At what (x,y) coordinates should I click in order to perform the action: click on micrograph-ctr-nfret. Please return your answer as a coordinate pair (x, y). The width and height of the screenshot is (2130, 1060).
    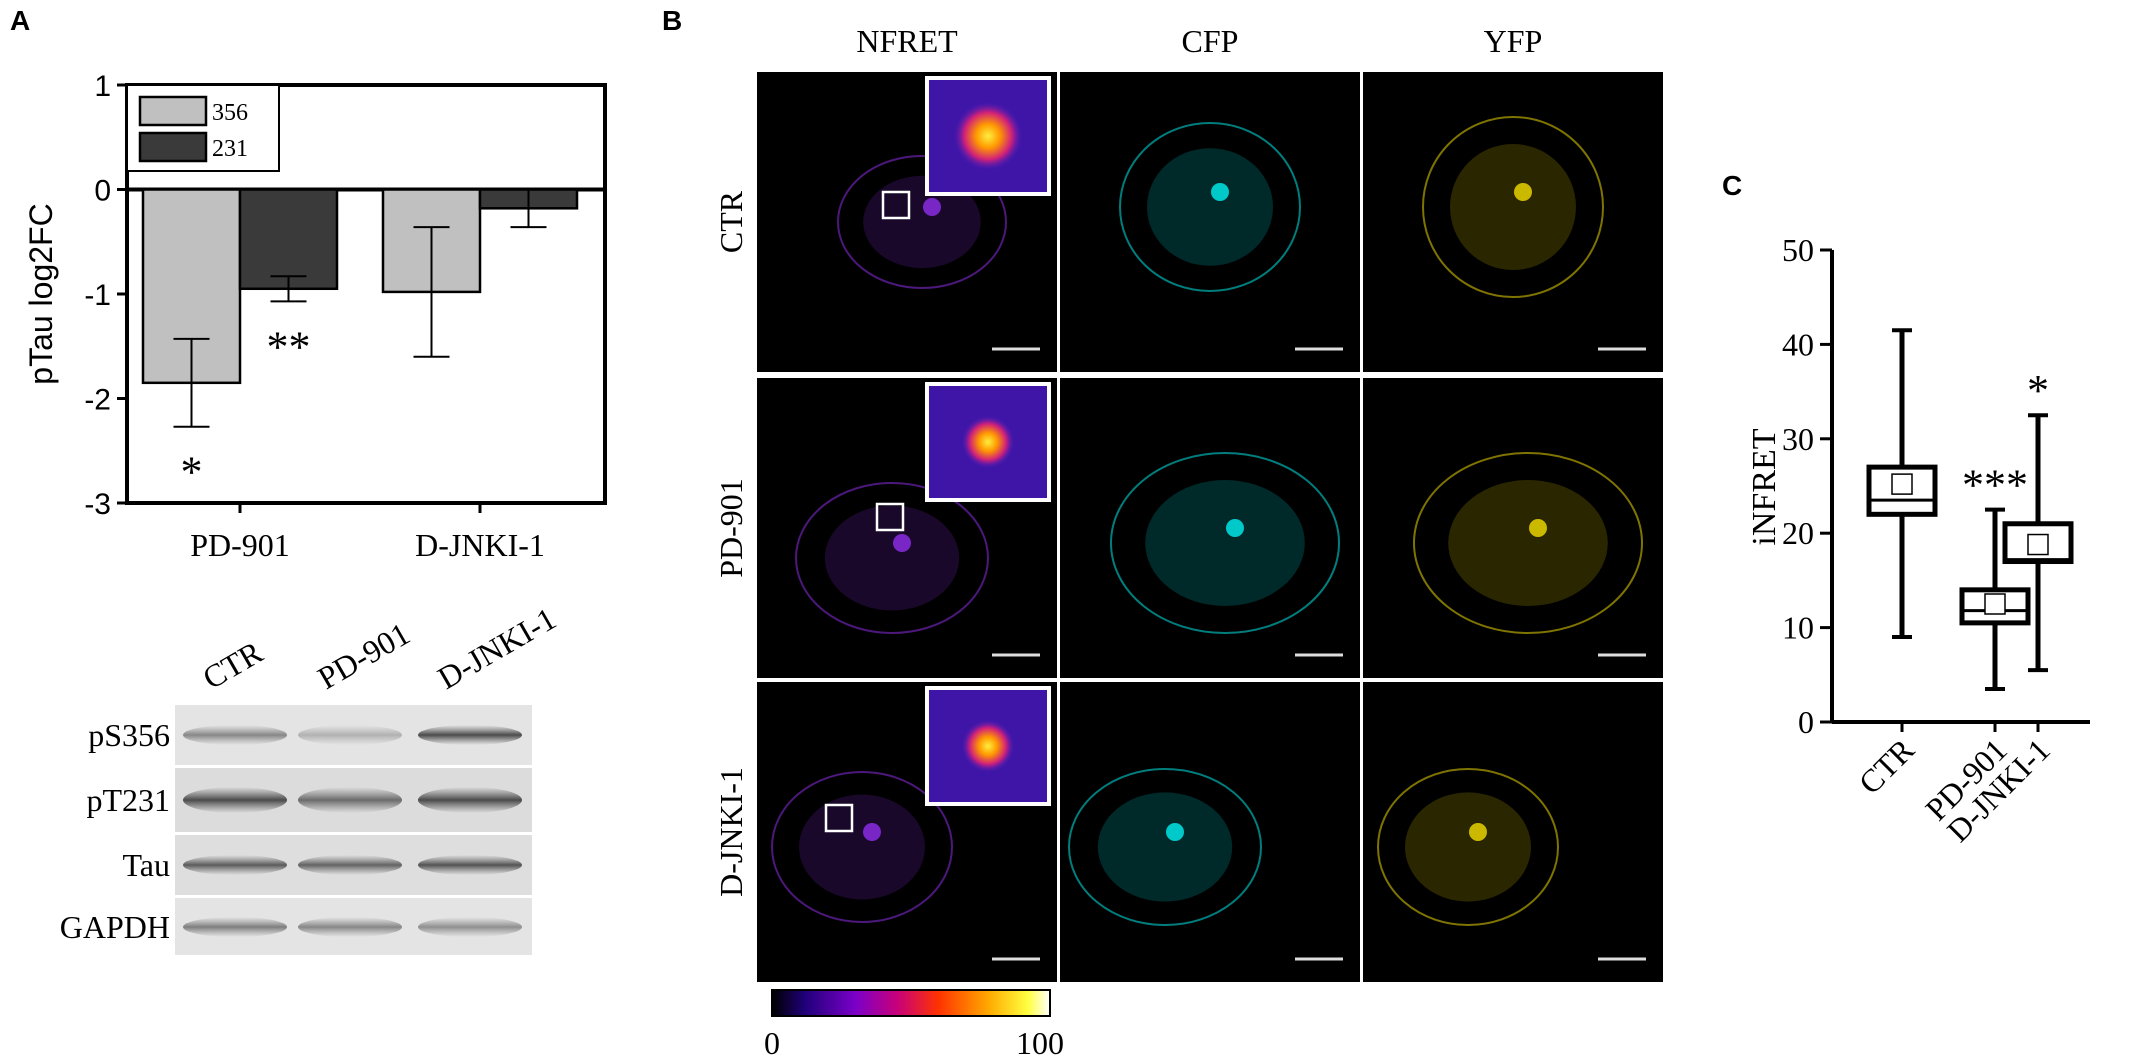
    Looking at the image, I should click on (907, 222).